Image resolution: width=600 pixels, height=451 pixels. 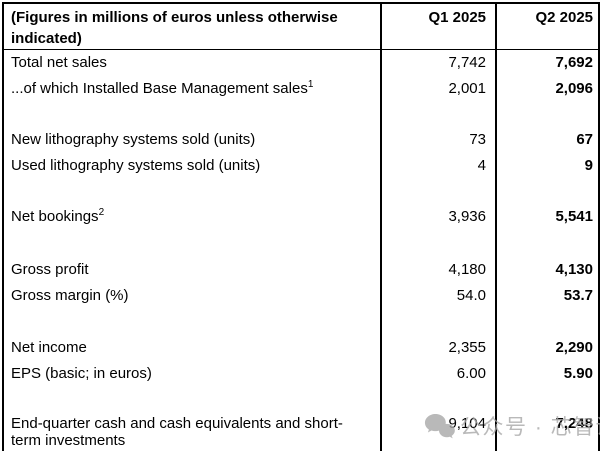 What do you see at coordinates (70, 295) in the screenshot?
I see `row-label: Gross margin (%)` at bounding box center [70, 295].